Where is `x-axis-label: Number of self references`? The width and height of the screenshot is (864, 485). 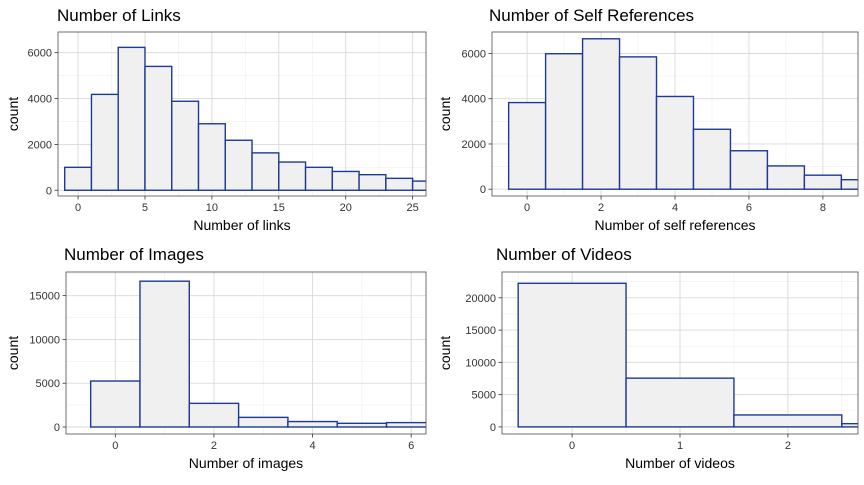 x-axis-label: Number of self references is located at coordinates (674, 225).